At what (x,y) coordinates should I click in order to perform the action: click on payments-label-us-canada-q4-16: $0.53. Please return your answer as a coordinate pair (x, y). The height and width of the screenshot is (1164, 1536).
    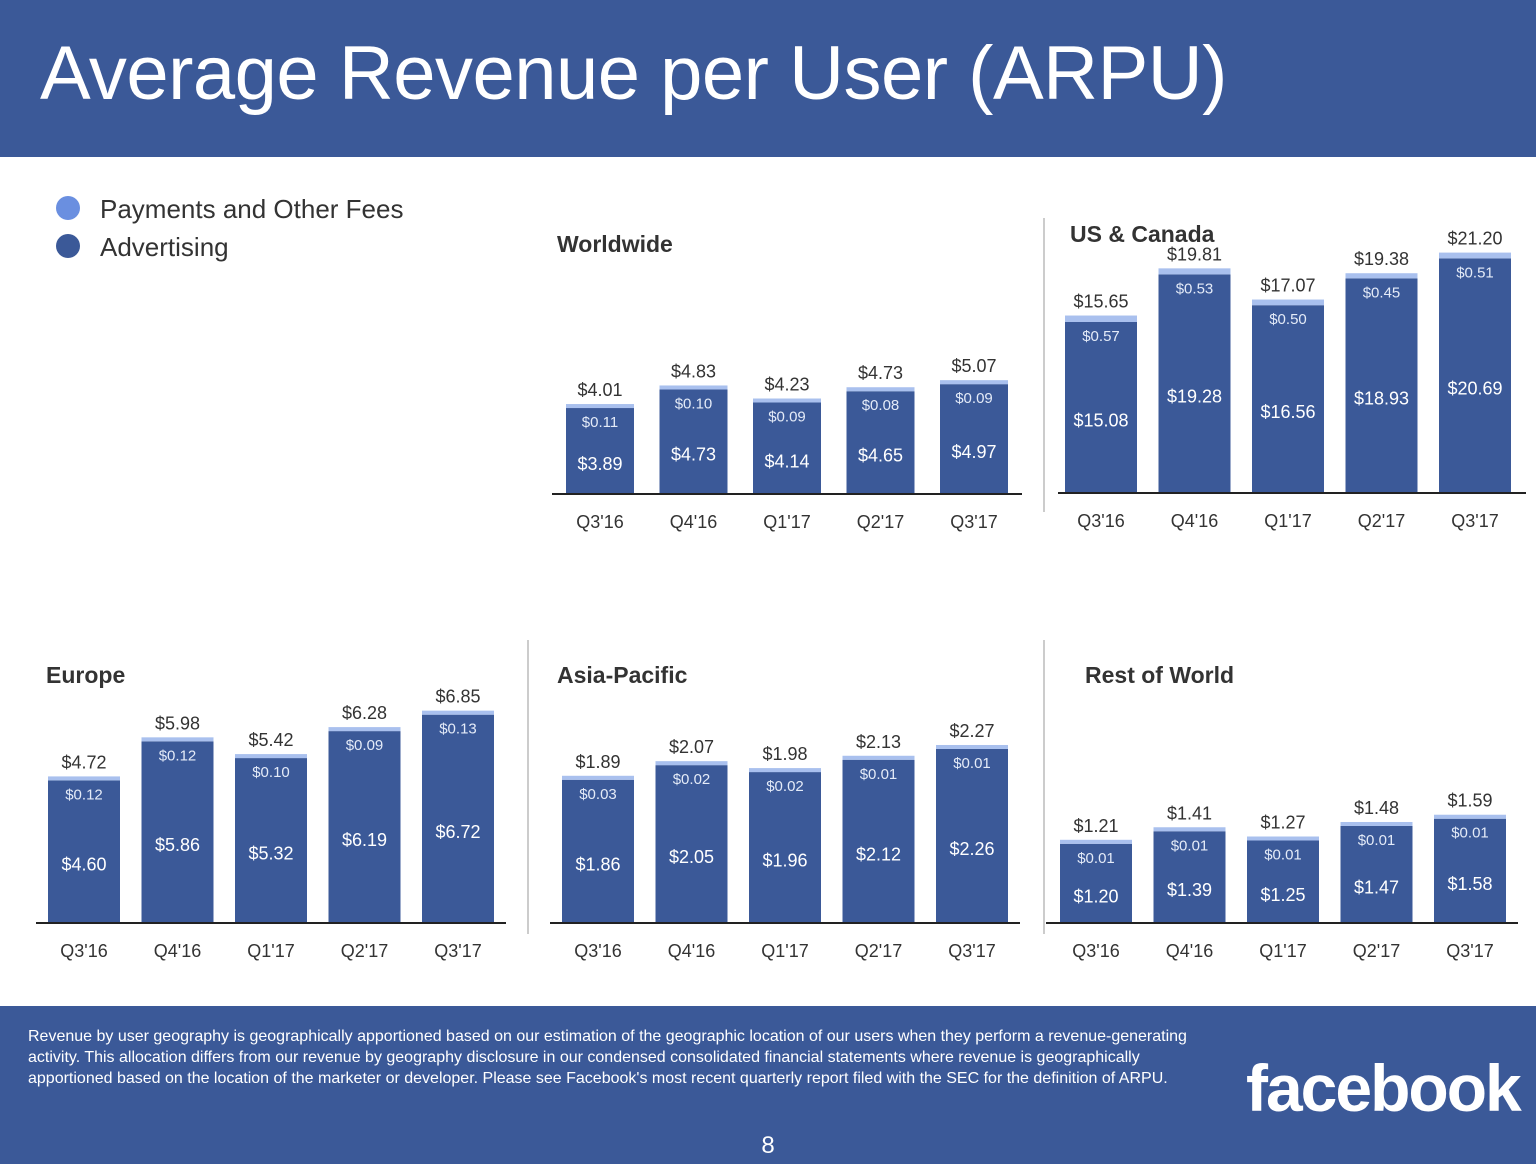
    Looking at the image, I should click on (1195, 288).